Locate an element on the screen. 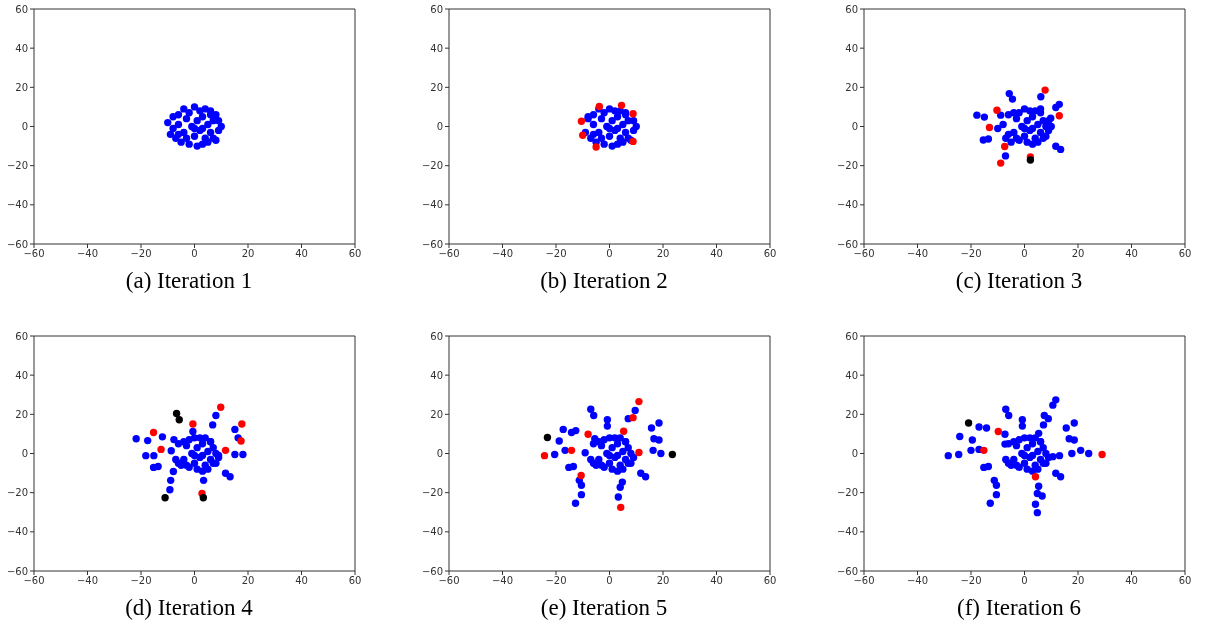 Image resolution: width=1211 pixels, height=627 pixels. text: (d) Iteration 4 is located at coordinates (189, 608).